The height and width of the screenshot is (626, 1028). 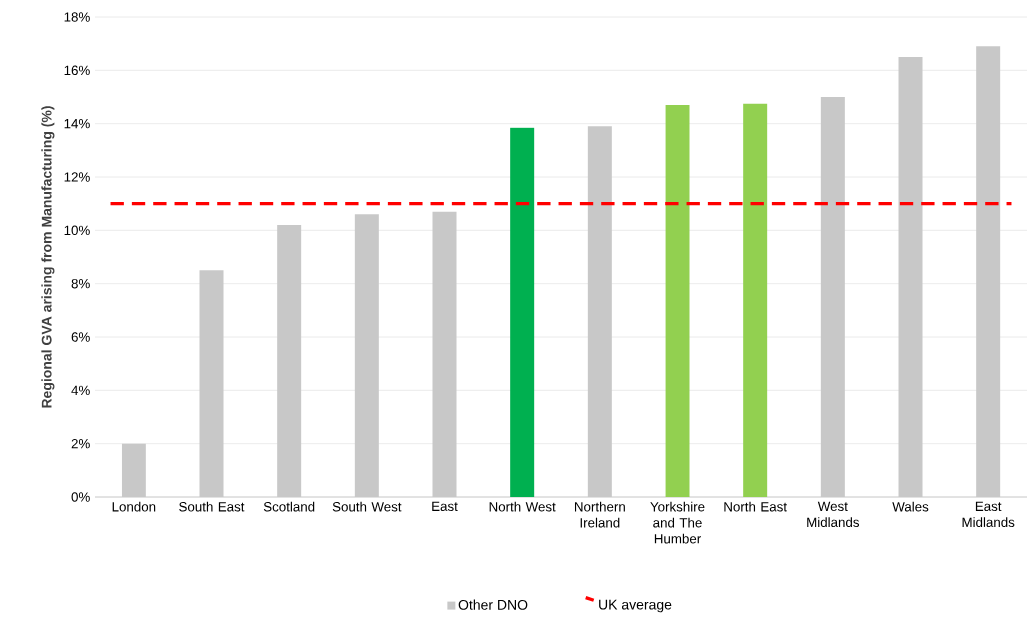 I want to click on y-tick-label: 4%, so click(x=80, y=390).